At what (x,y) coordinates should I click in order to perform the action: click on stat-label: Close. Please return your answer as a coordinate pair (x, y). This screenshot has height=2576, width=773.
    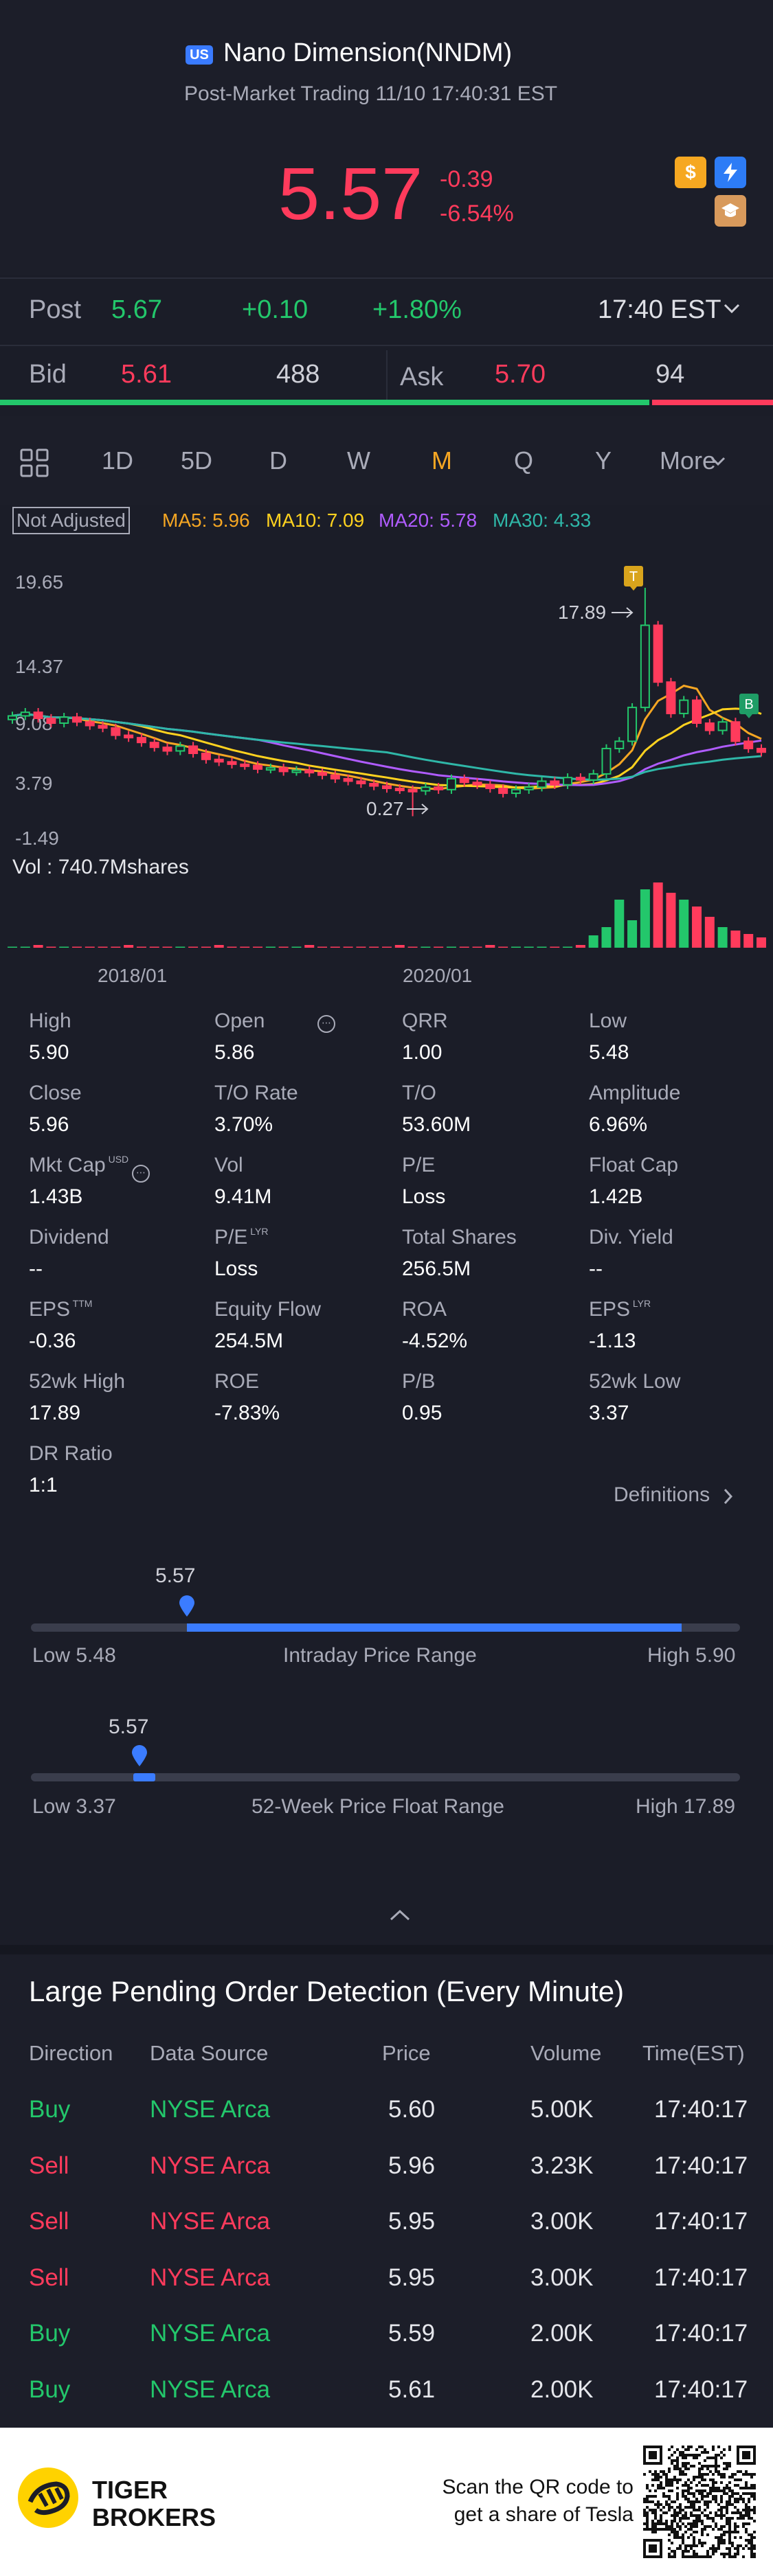
    Looking at the image, I should click on (56, 1093).